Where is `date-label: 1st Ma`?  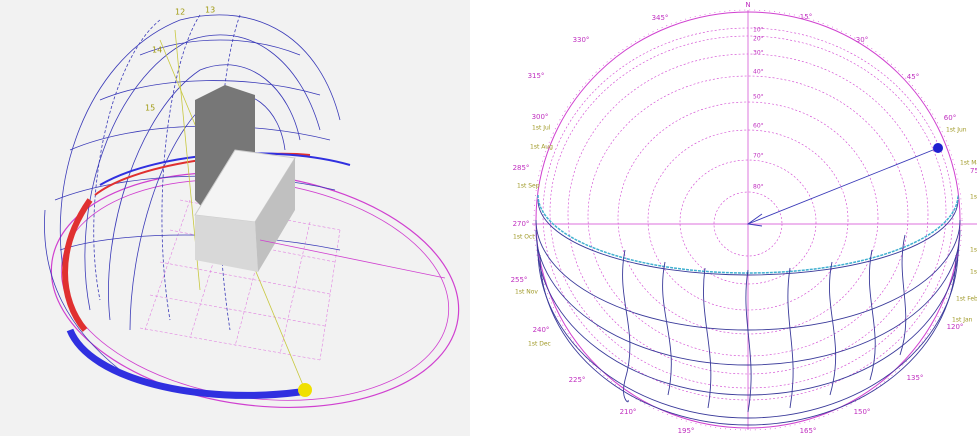 date-label: 1st Ma is located at coordinates (968, 163).